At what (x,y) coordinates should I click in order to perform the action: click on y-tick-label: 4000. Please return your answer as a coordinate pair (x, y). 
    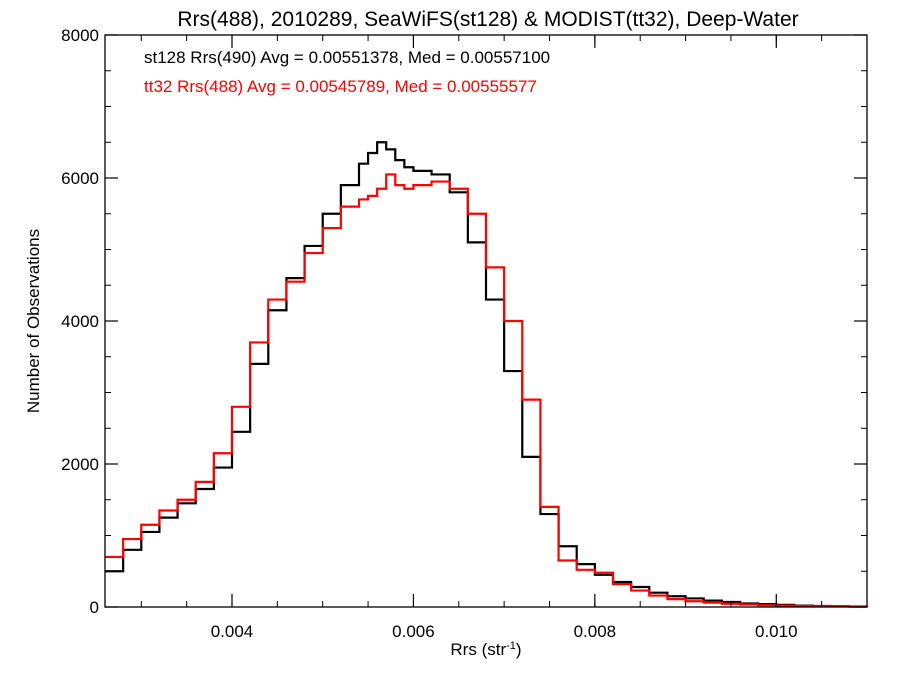
    Looking at the image, I should click on (80, 321).